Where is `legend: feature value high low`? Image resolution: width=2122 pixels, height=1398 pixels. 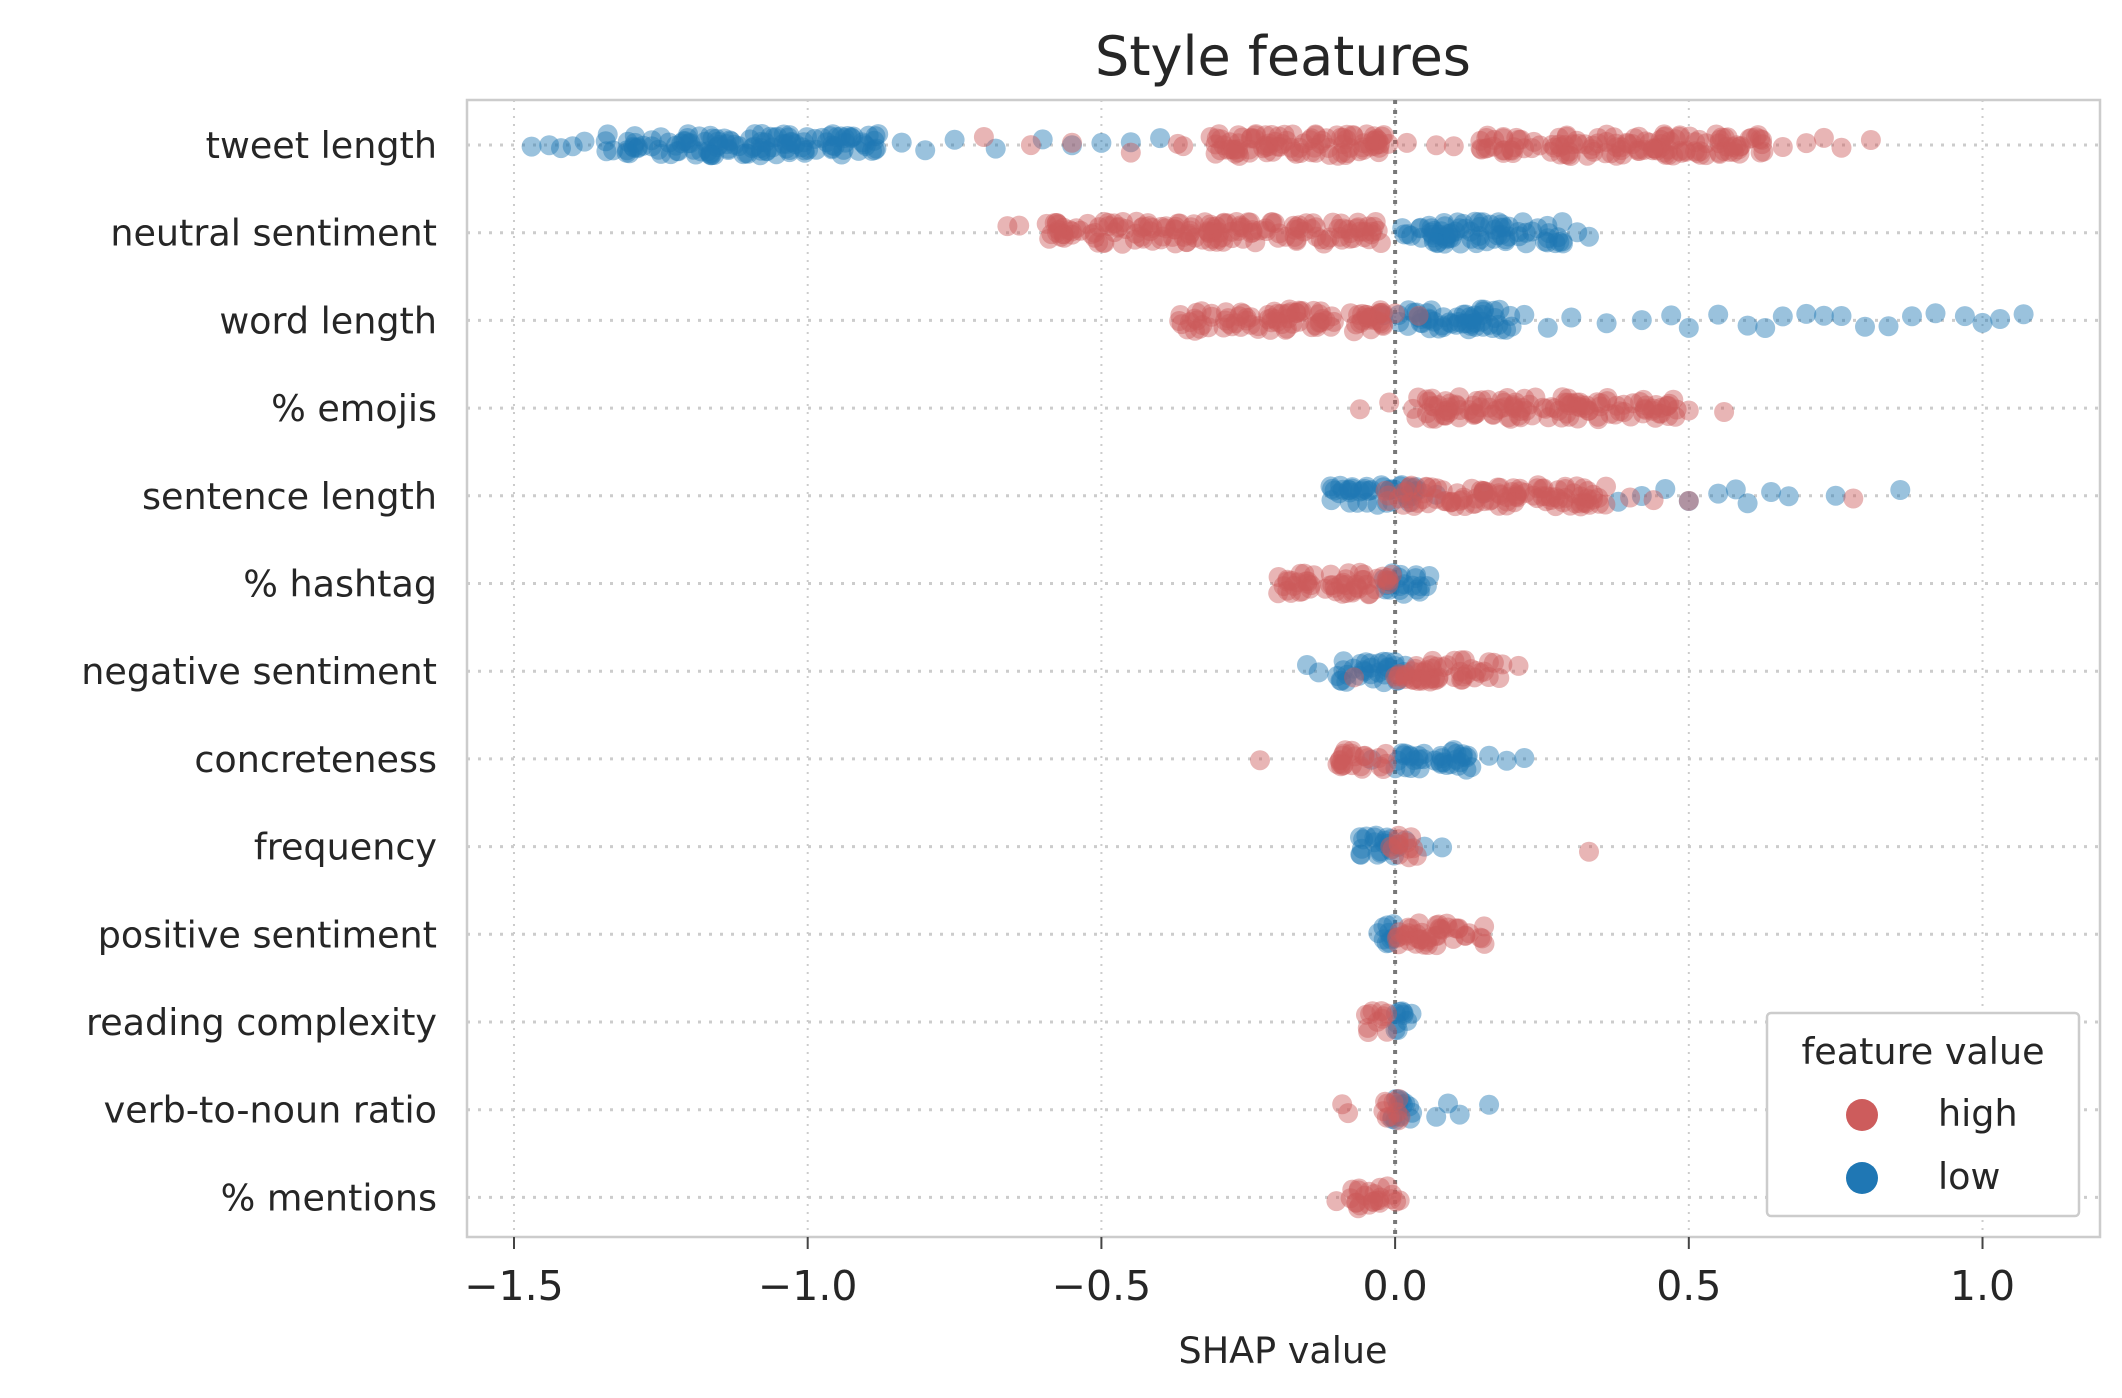
legend: feature value high low is located at coordinates (1923, 1114).